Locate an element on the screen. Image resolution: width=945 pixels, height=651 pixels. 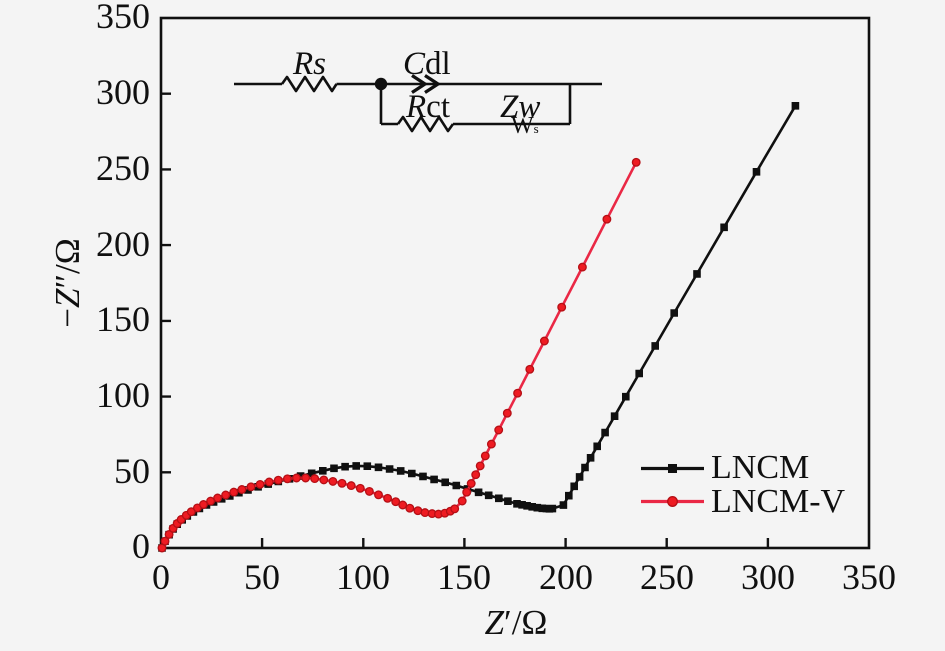
svg-text: Z′/Ω is located at coordinates (516, 622).